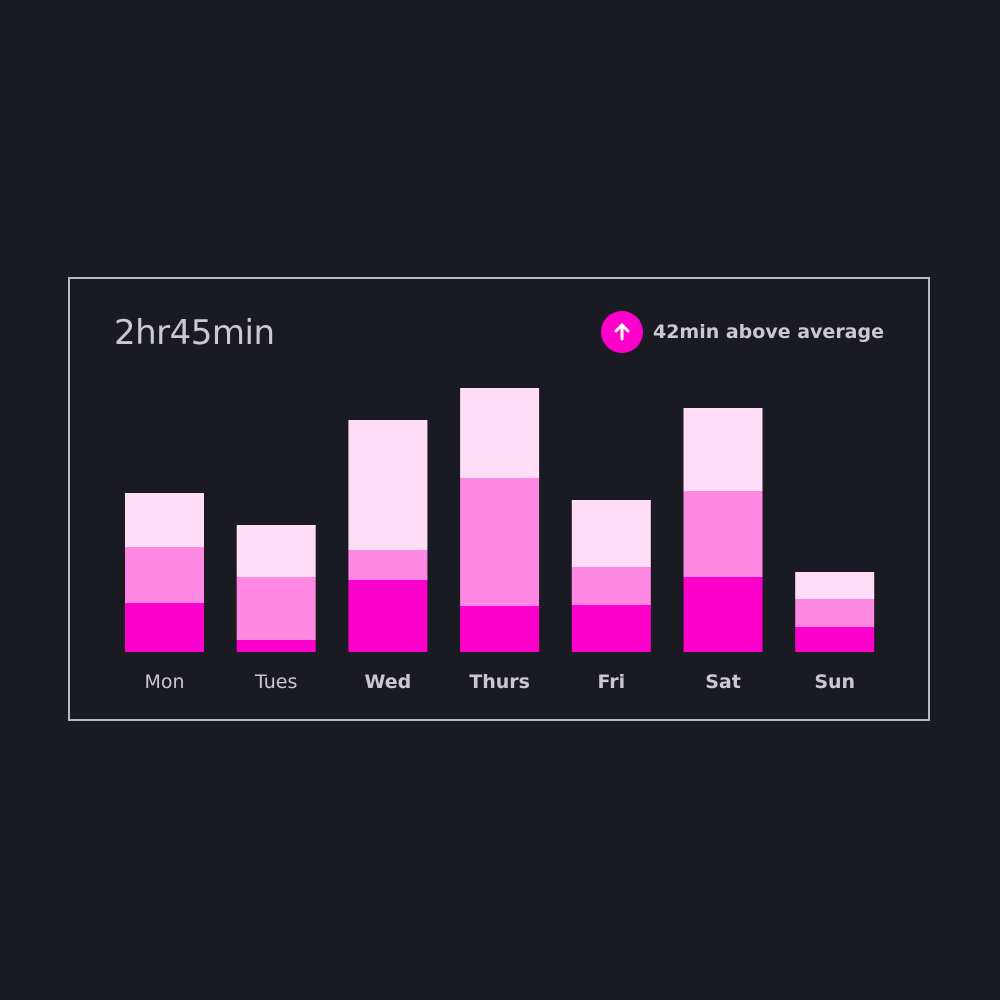  What do you see at coordinates (723, 682) in the screenshot?
I see `day-label-sat: Sat` at bounding box center [723, 682].